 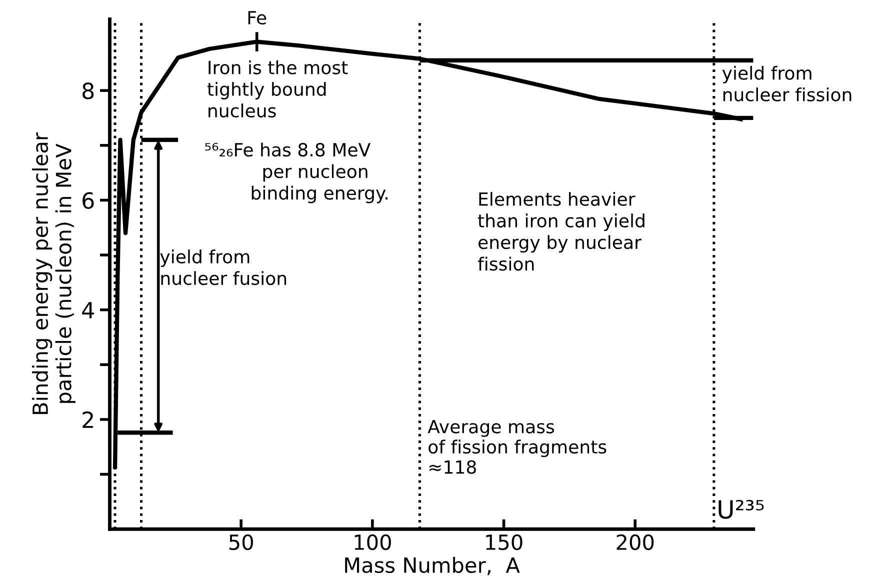 What do you see at coordinates (561, 231) in the screenshot?
I see `annotation: Elements heavier than iron can yield energy by nuclear fission` at bounding box center [561, 231].